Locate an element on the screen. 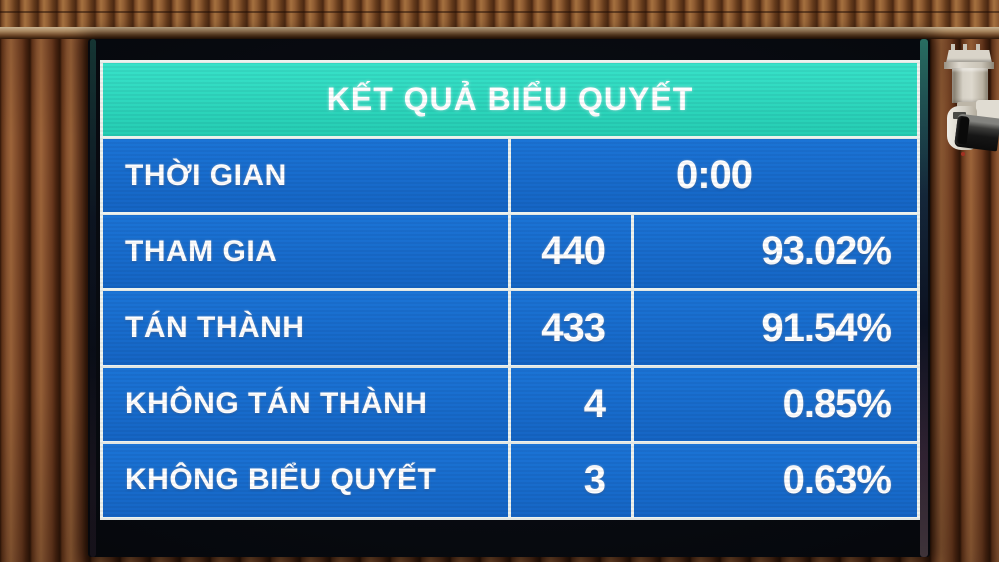 The height and width of the screenshot is (562, 999). camera-mount-flange is located at coordinates (969, 65).